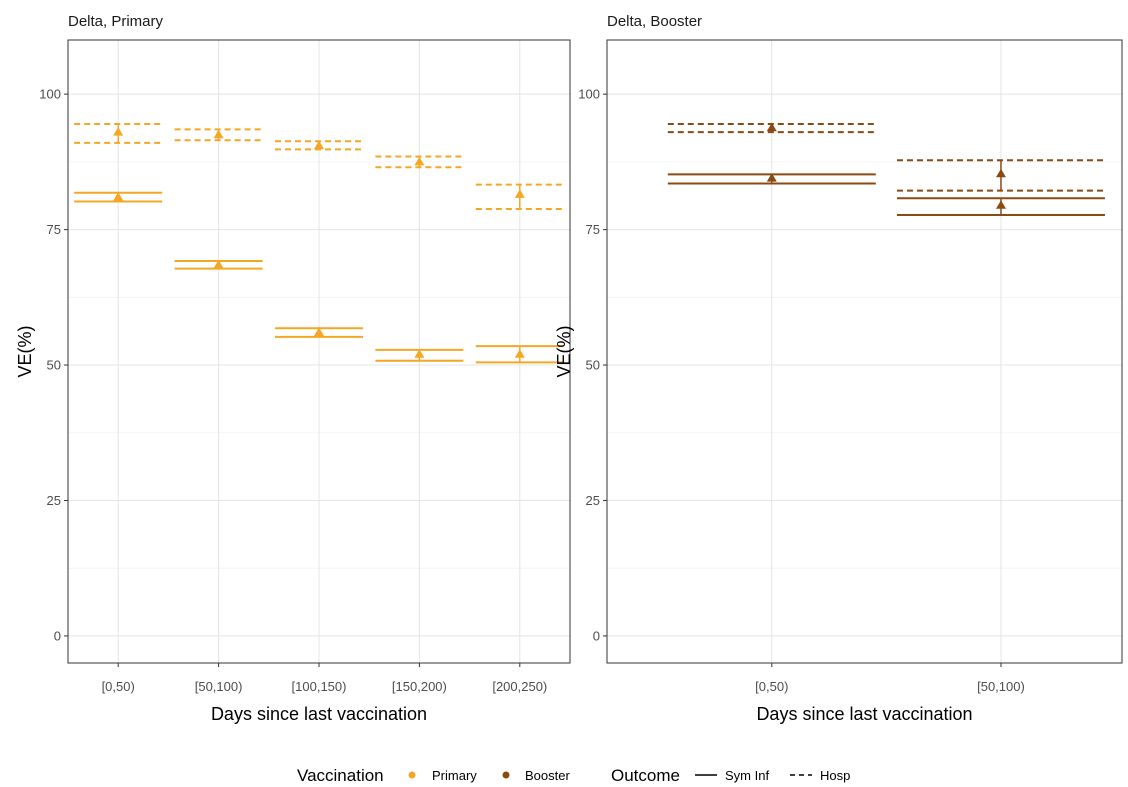  What do you see at coordinates (654, 21) in the screenshot?
I see `panel-title: Delta, Booster` at bounding box center [654, 21].